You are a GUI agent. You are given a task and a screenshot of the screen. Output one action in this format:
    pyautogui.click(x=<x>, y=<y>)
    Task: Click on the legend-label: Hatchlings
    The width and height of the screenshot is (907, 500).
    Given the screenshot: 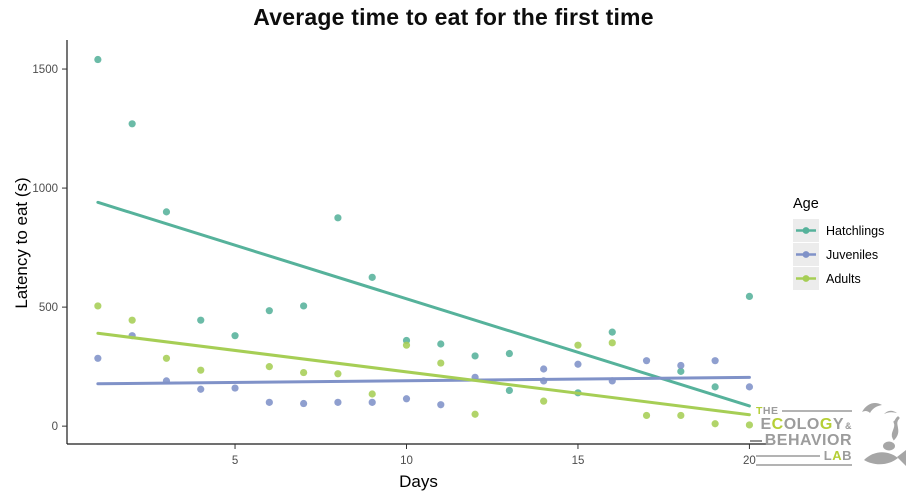 What is the action you would take?
    pyautogui.click(x=855, y=230)
    